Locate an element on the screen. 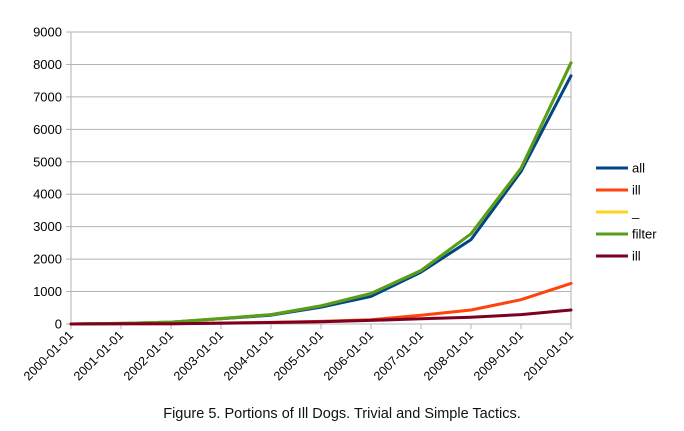 This screenshot has width=684, height=431. legend-label-0: all is located at coordinates (638, 168).